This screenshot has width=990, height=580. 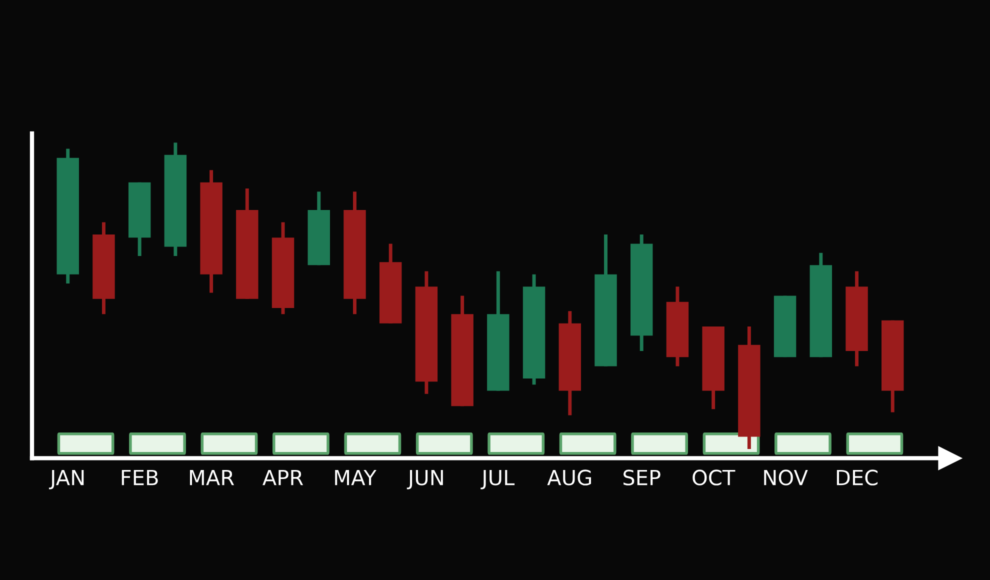 I want to click on x-tick-label: DEC, so click(x=857, y=478).